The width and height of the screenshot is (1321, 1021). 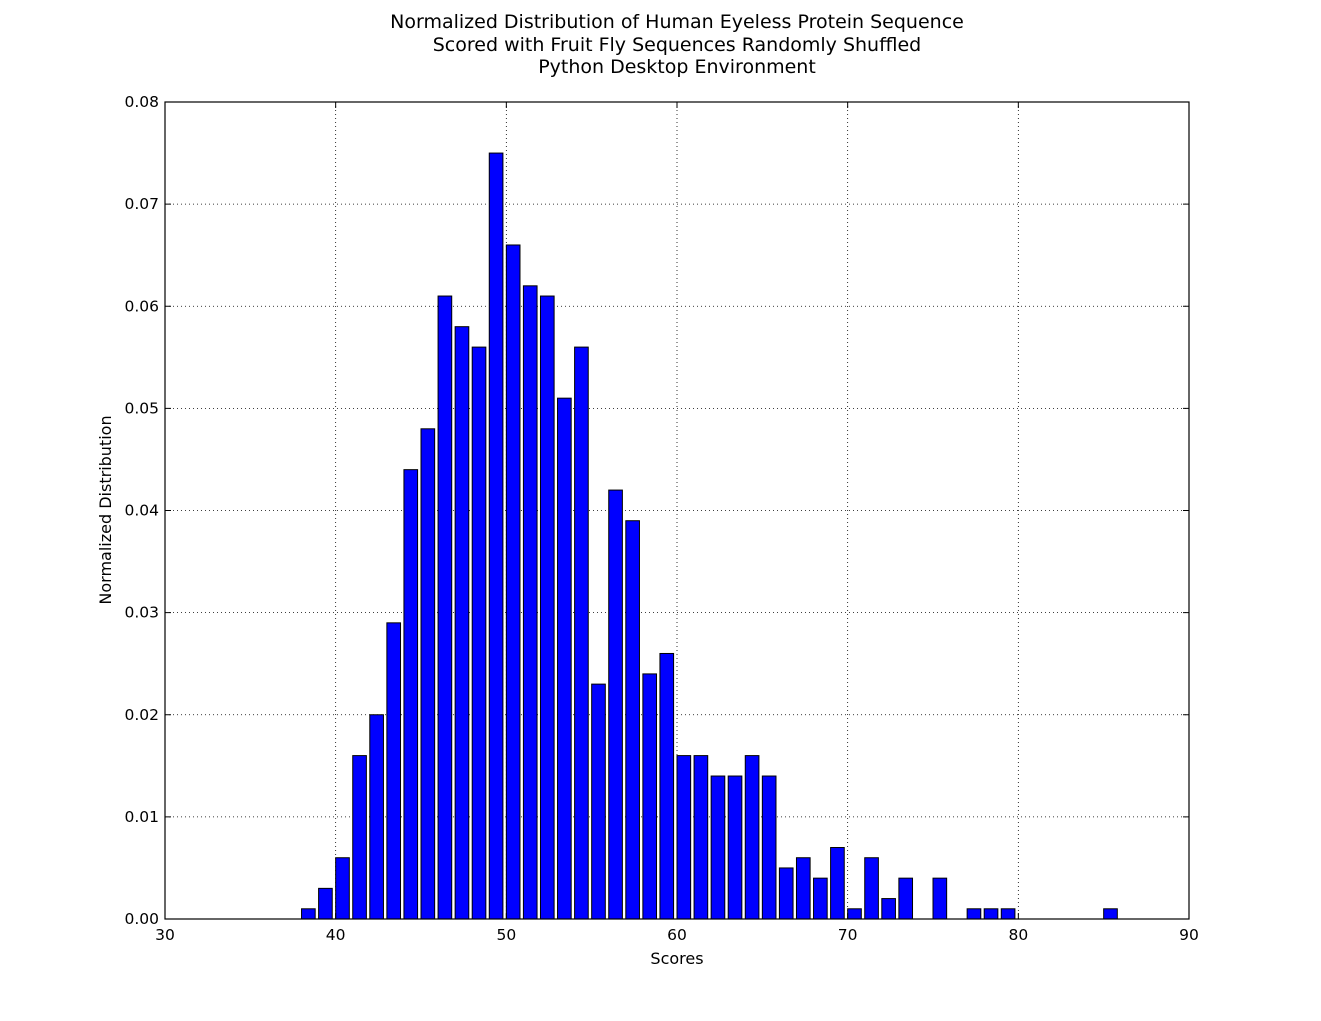 What do you see at coordinates (506, 935) in the screenshot?
I see `x-tick-label: 50` at bounding box center [506, 935].